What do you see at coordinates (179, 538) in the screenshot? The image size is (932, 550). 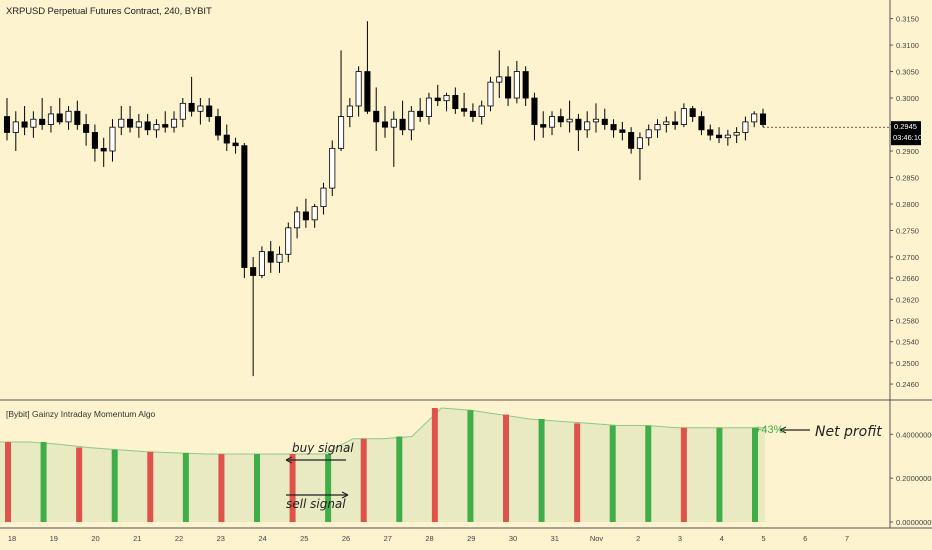 I see `time-tick-label: 22` at bounding box center [179, 538].